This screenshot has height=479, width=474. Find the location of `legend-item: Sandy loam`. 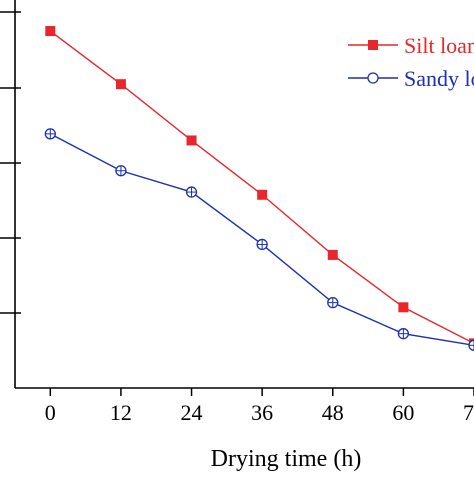

legend-item: Sandy loam is located at coordinates (411, 78).